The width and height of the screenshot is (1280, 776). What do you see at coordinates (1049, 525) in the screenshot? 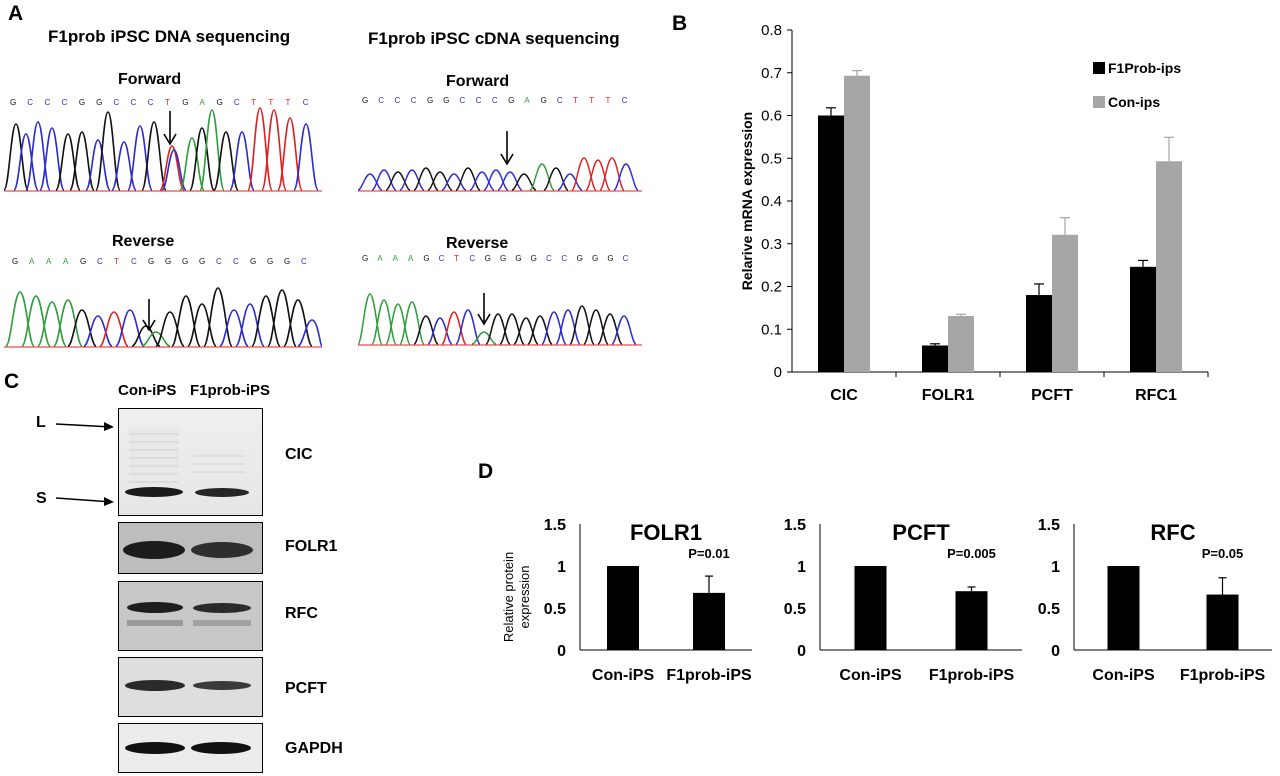
I see `y-tick-label: 1.5` at bounding box center [1049, 525].